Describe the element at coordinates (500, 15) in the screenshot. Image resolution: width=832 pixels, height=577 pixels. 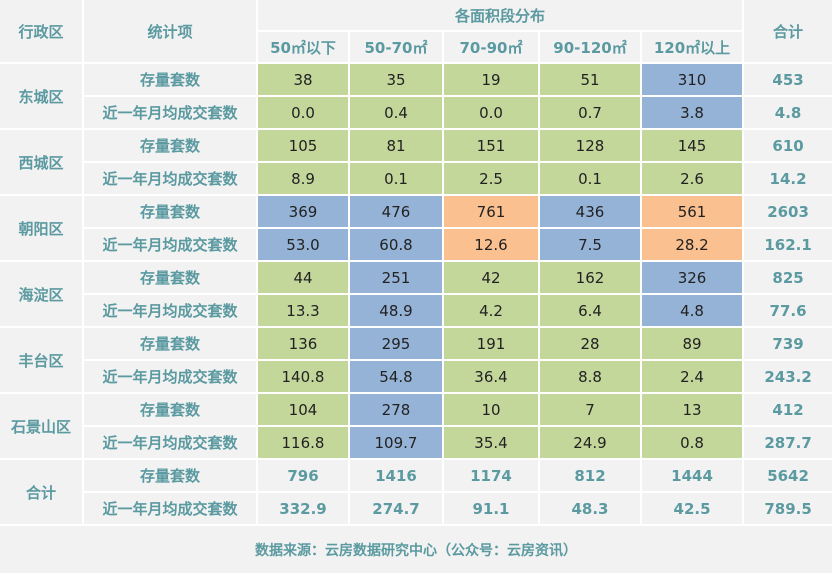
I see `header-distribution: 各面积段分布` at that location.